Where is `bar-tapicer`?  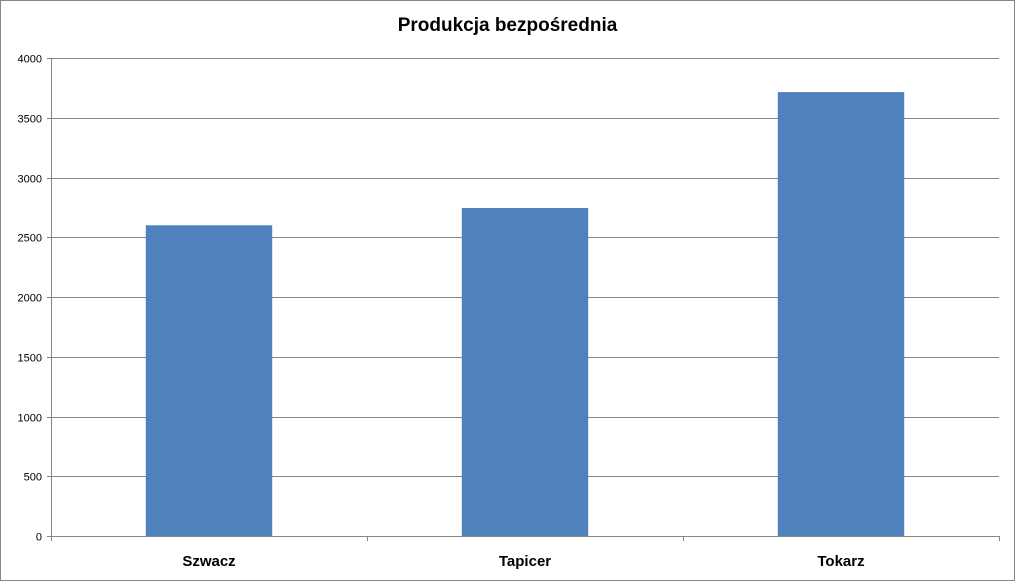
bar-tapicer is located at coordinates (525, 372).